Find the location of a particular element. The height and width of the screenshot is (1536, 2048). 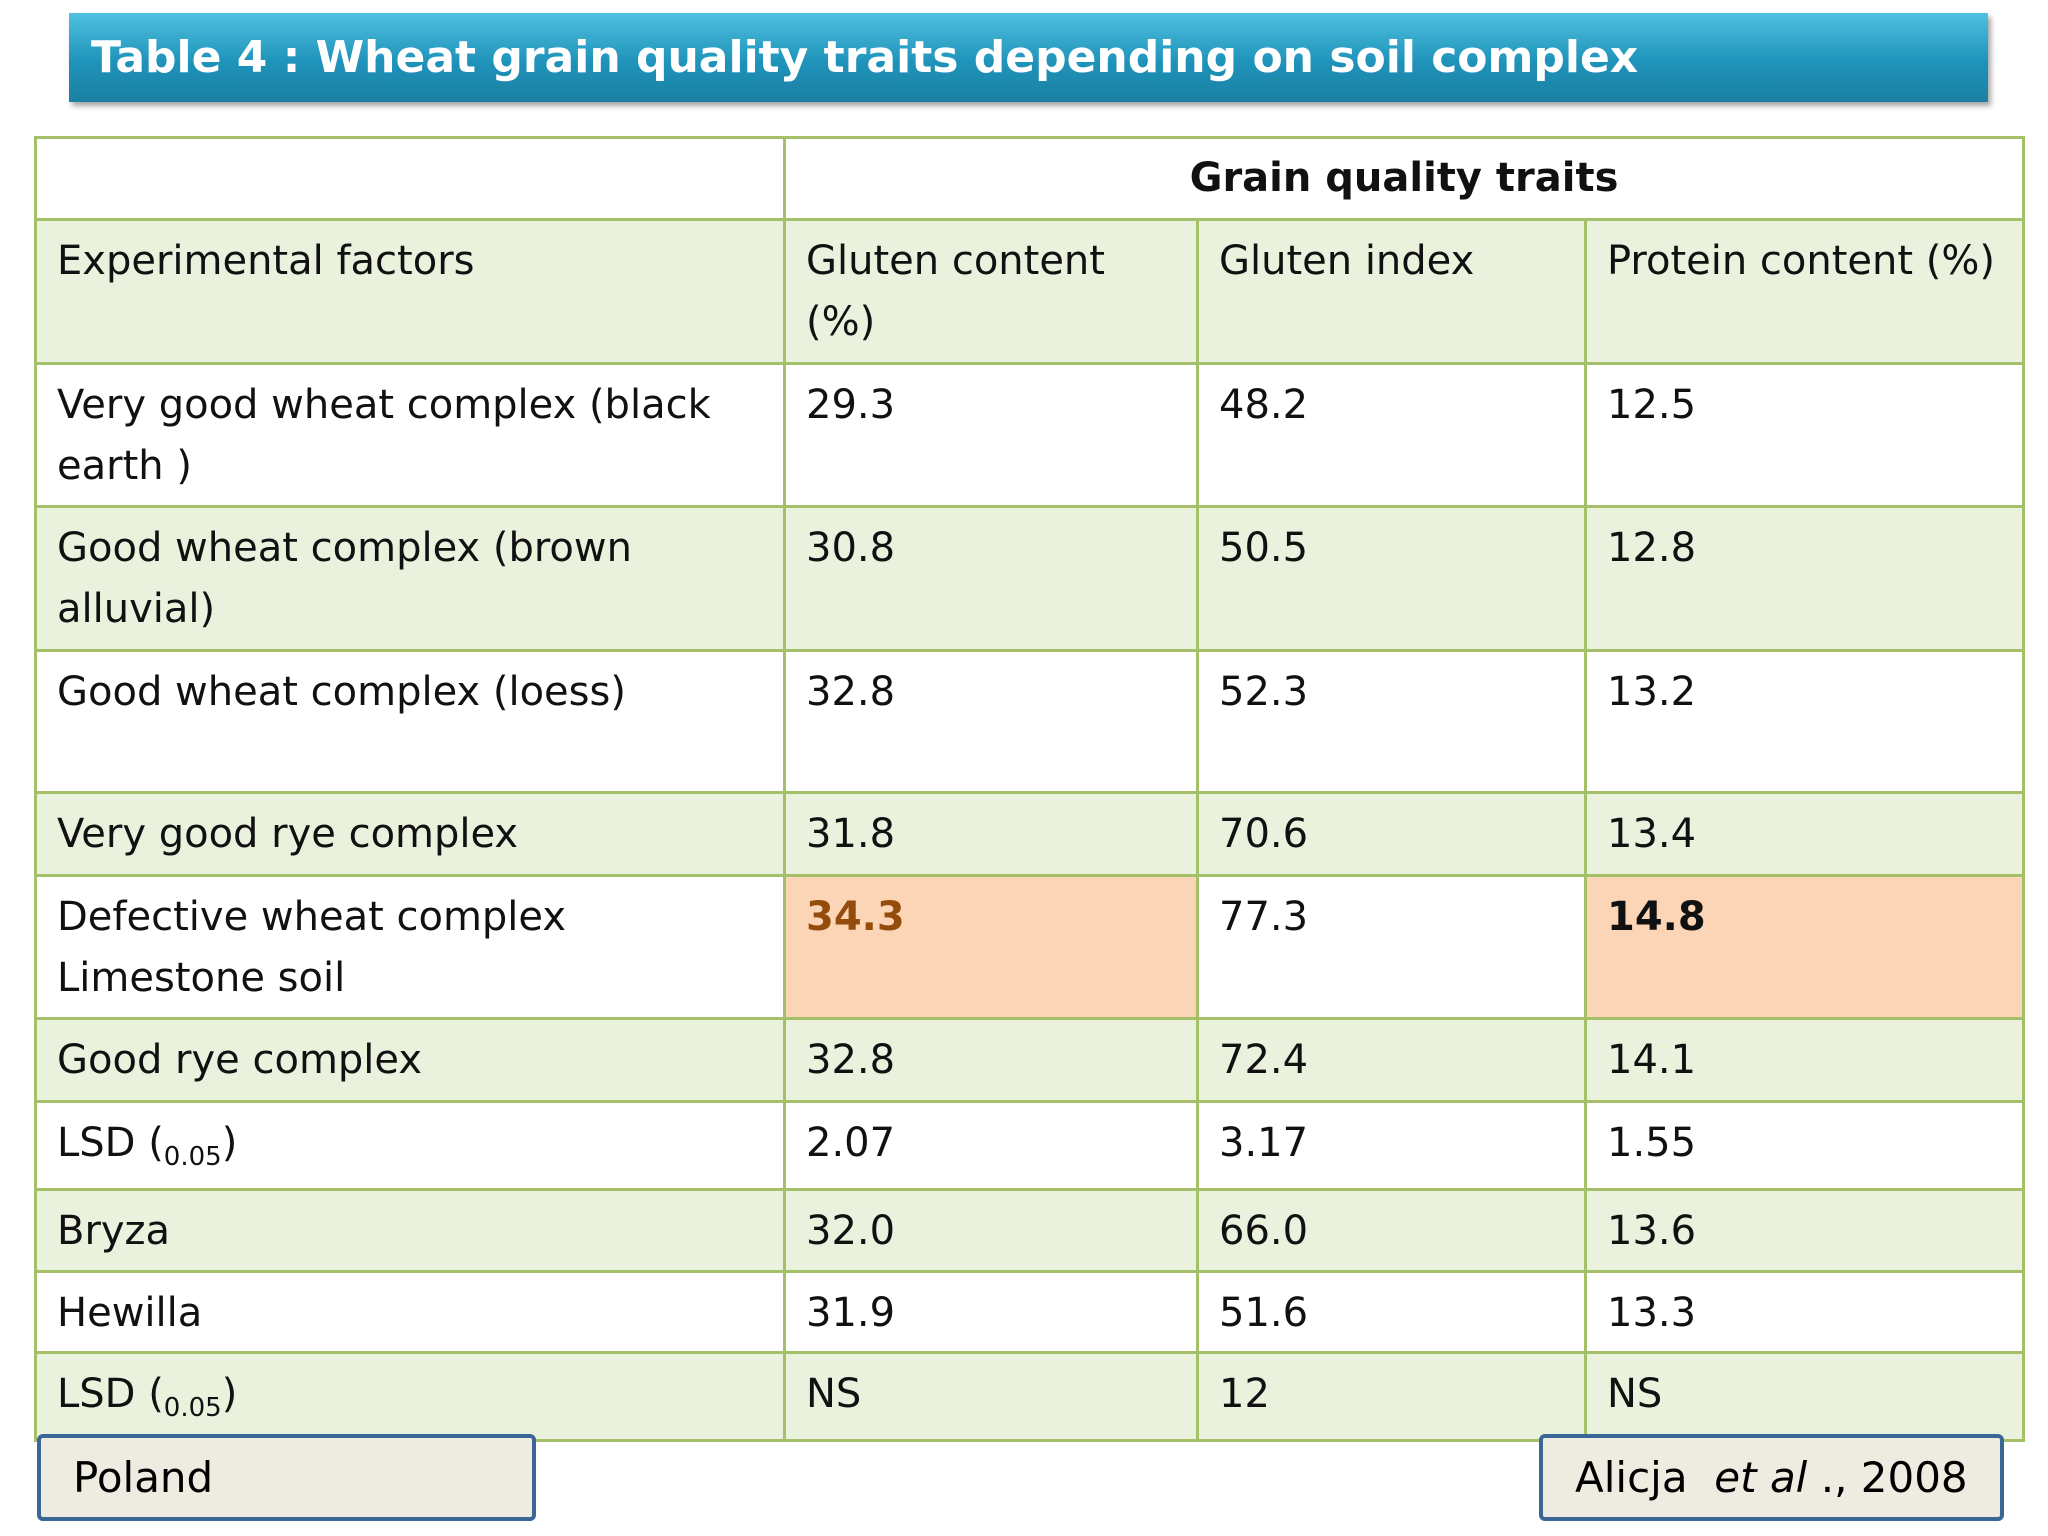

value-cell: 13.4 is located at coordinates (1804, 834).